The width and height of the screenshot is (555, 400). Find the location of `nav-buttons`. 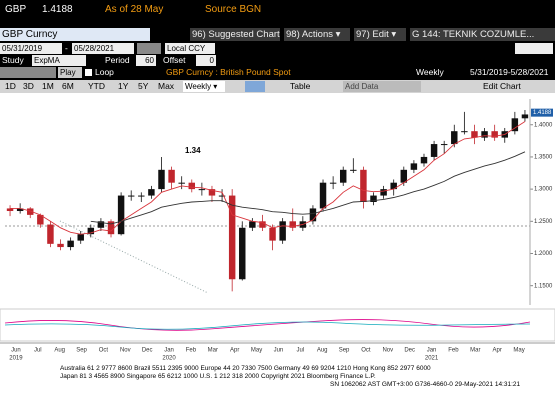

nav-buttons is located at coordinates (149, 48).